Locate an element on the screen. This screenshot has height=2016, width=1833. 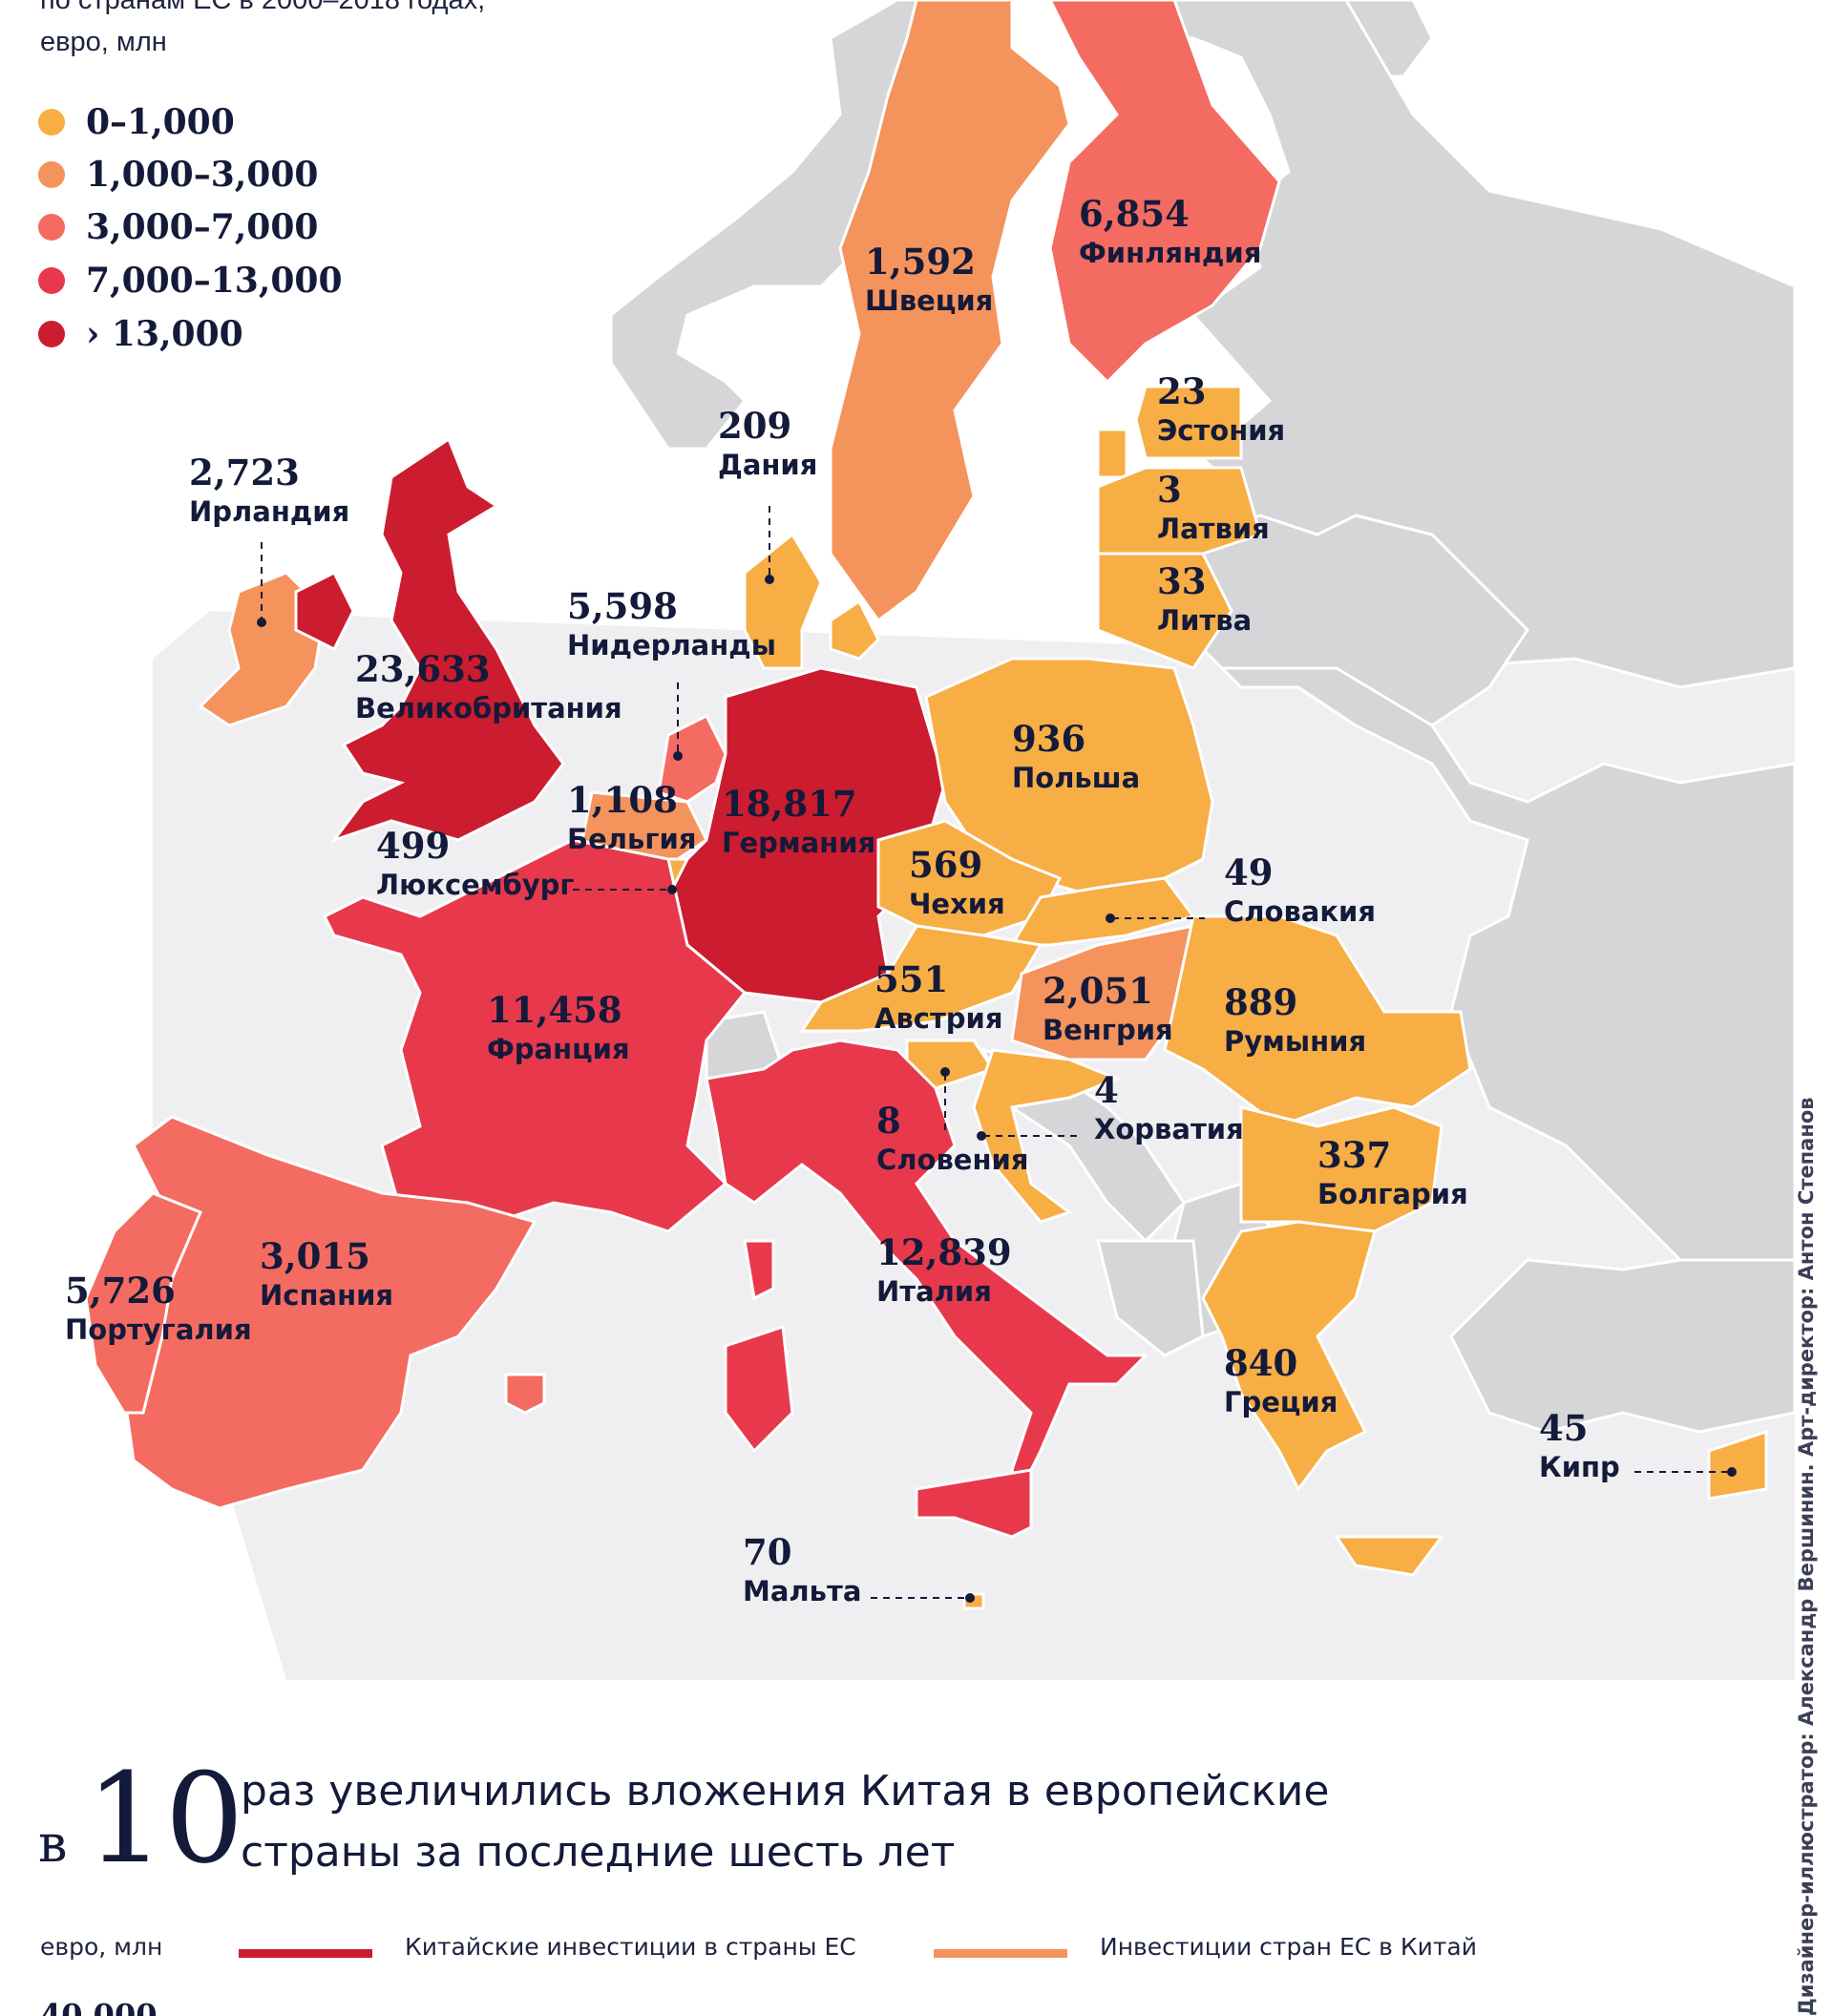
country-value: 23,633 is located at coordinates (423, 669).